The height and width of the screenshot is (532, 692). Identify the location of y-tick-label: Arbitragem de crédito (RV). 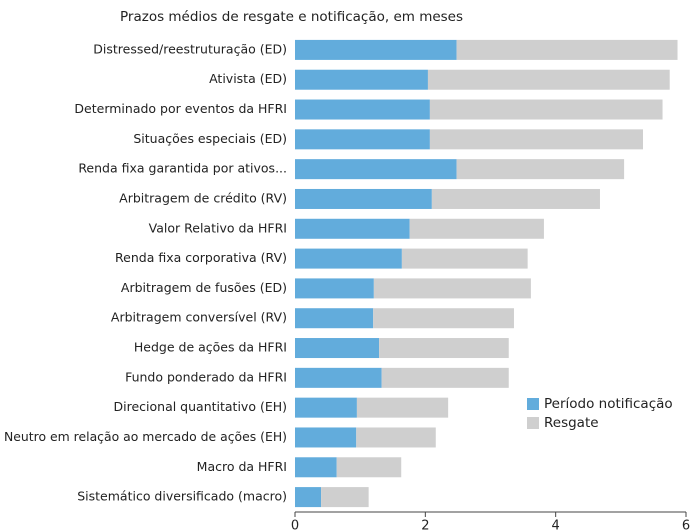
(203, 197).